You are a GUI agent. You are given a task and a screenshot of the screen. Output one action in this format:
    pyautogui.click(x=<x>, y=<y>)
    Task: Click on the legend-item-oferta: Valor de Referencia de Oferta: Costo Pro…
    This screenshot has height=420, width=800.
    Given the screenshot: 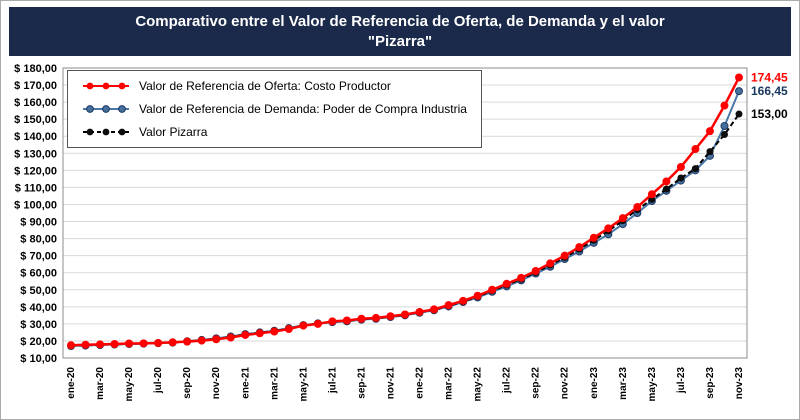 What is the action you would take?
    pyautogui.click(x=274, y=86)
    